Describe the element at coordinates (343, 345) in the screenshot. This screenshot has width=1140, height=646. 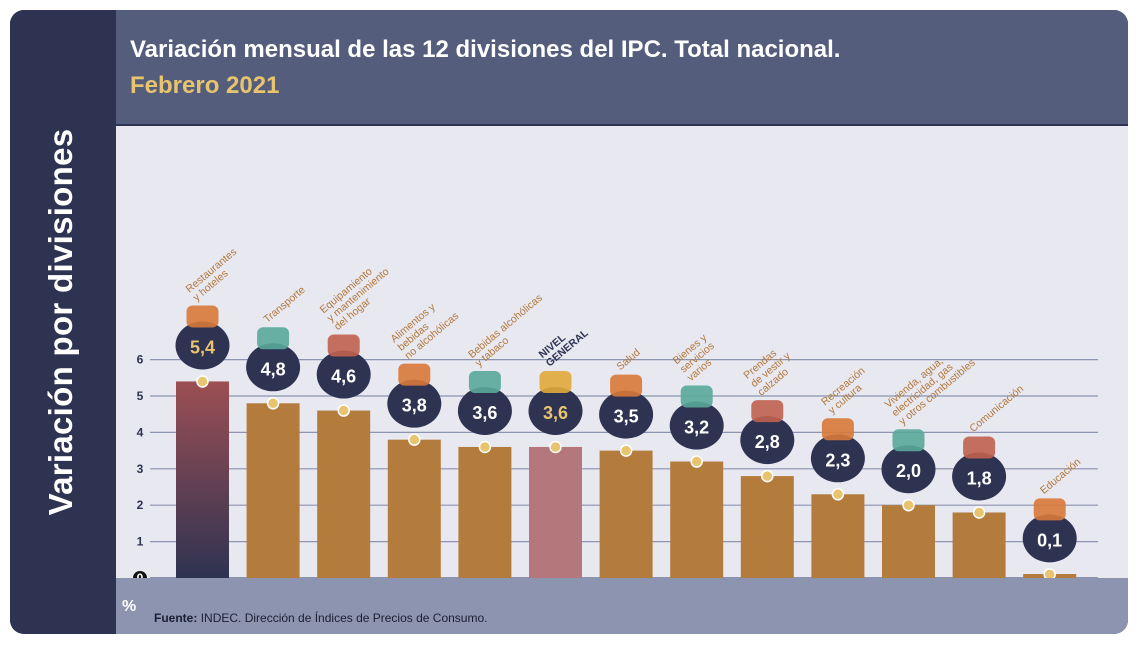
I see `washing-machine-icon` at that location.